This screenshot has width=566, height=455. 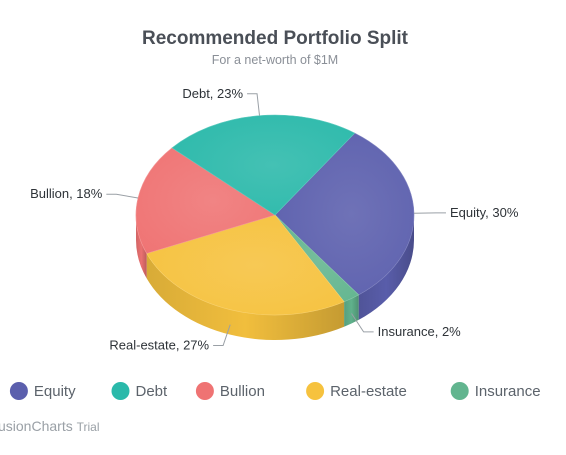 I want to click on watermark-brand: usionCharts, so click(x=36, y=426).